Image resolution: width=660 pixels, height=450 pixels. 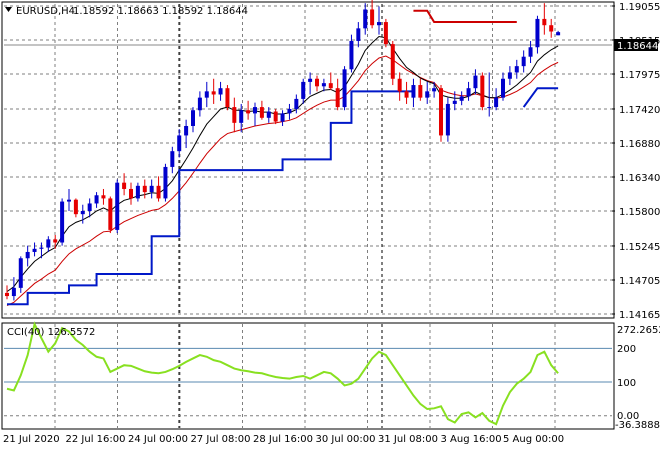 What do you see at coordinates (308, 382) in the screenshot?
I see `cci-level-lines` at bounding box center [308, 382].